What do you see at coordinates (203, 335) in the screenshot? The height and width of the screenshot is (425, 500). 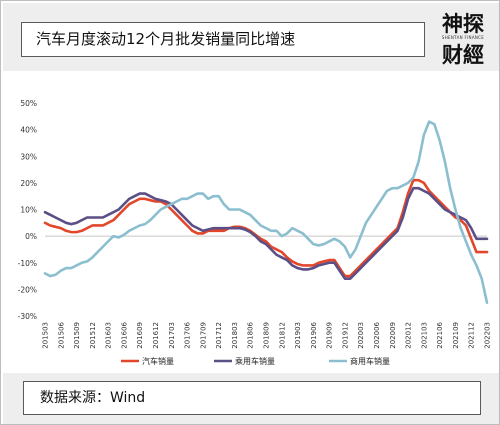 I see `x-tick-label: 201709` at bounding box center [203, 335].